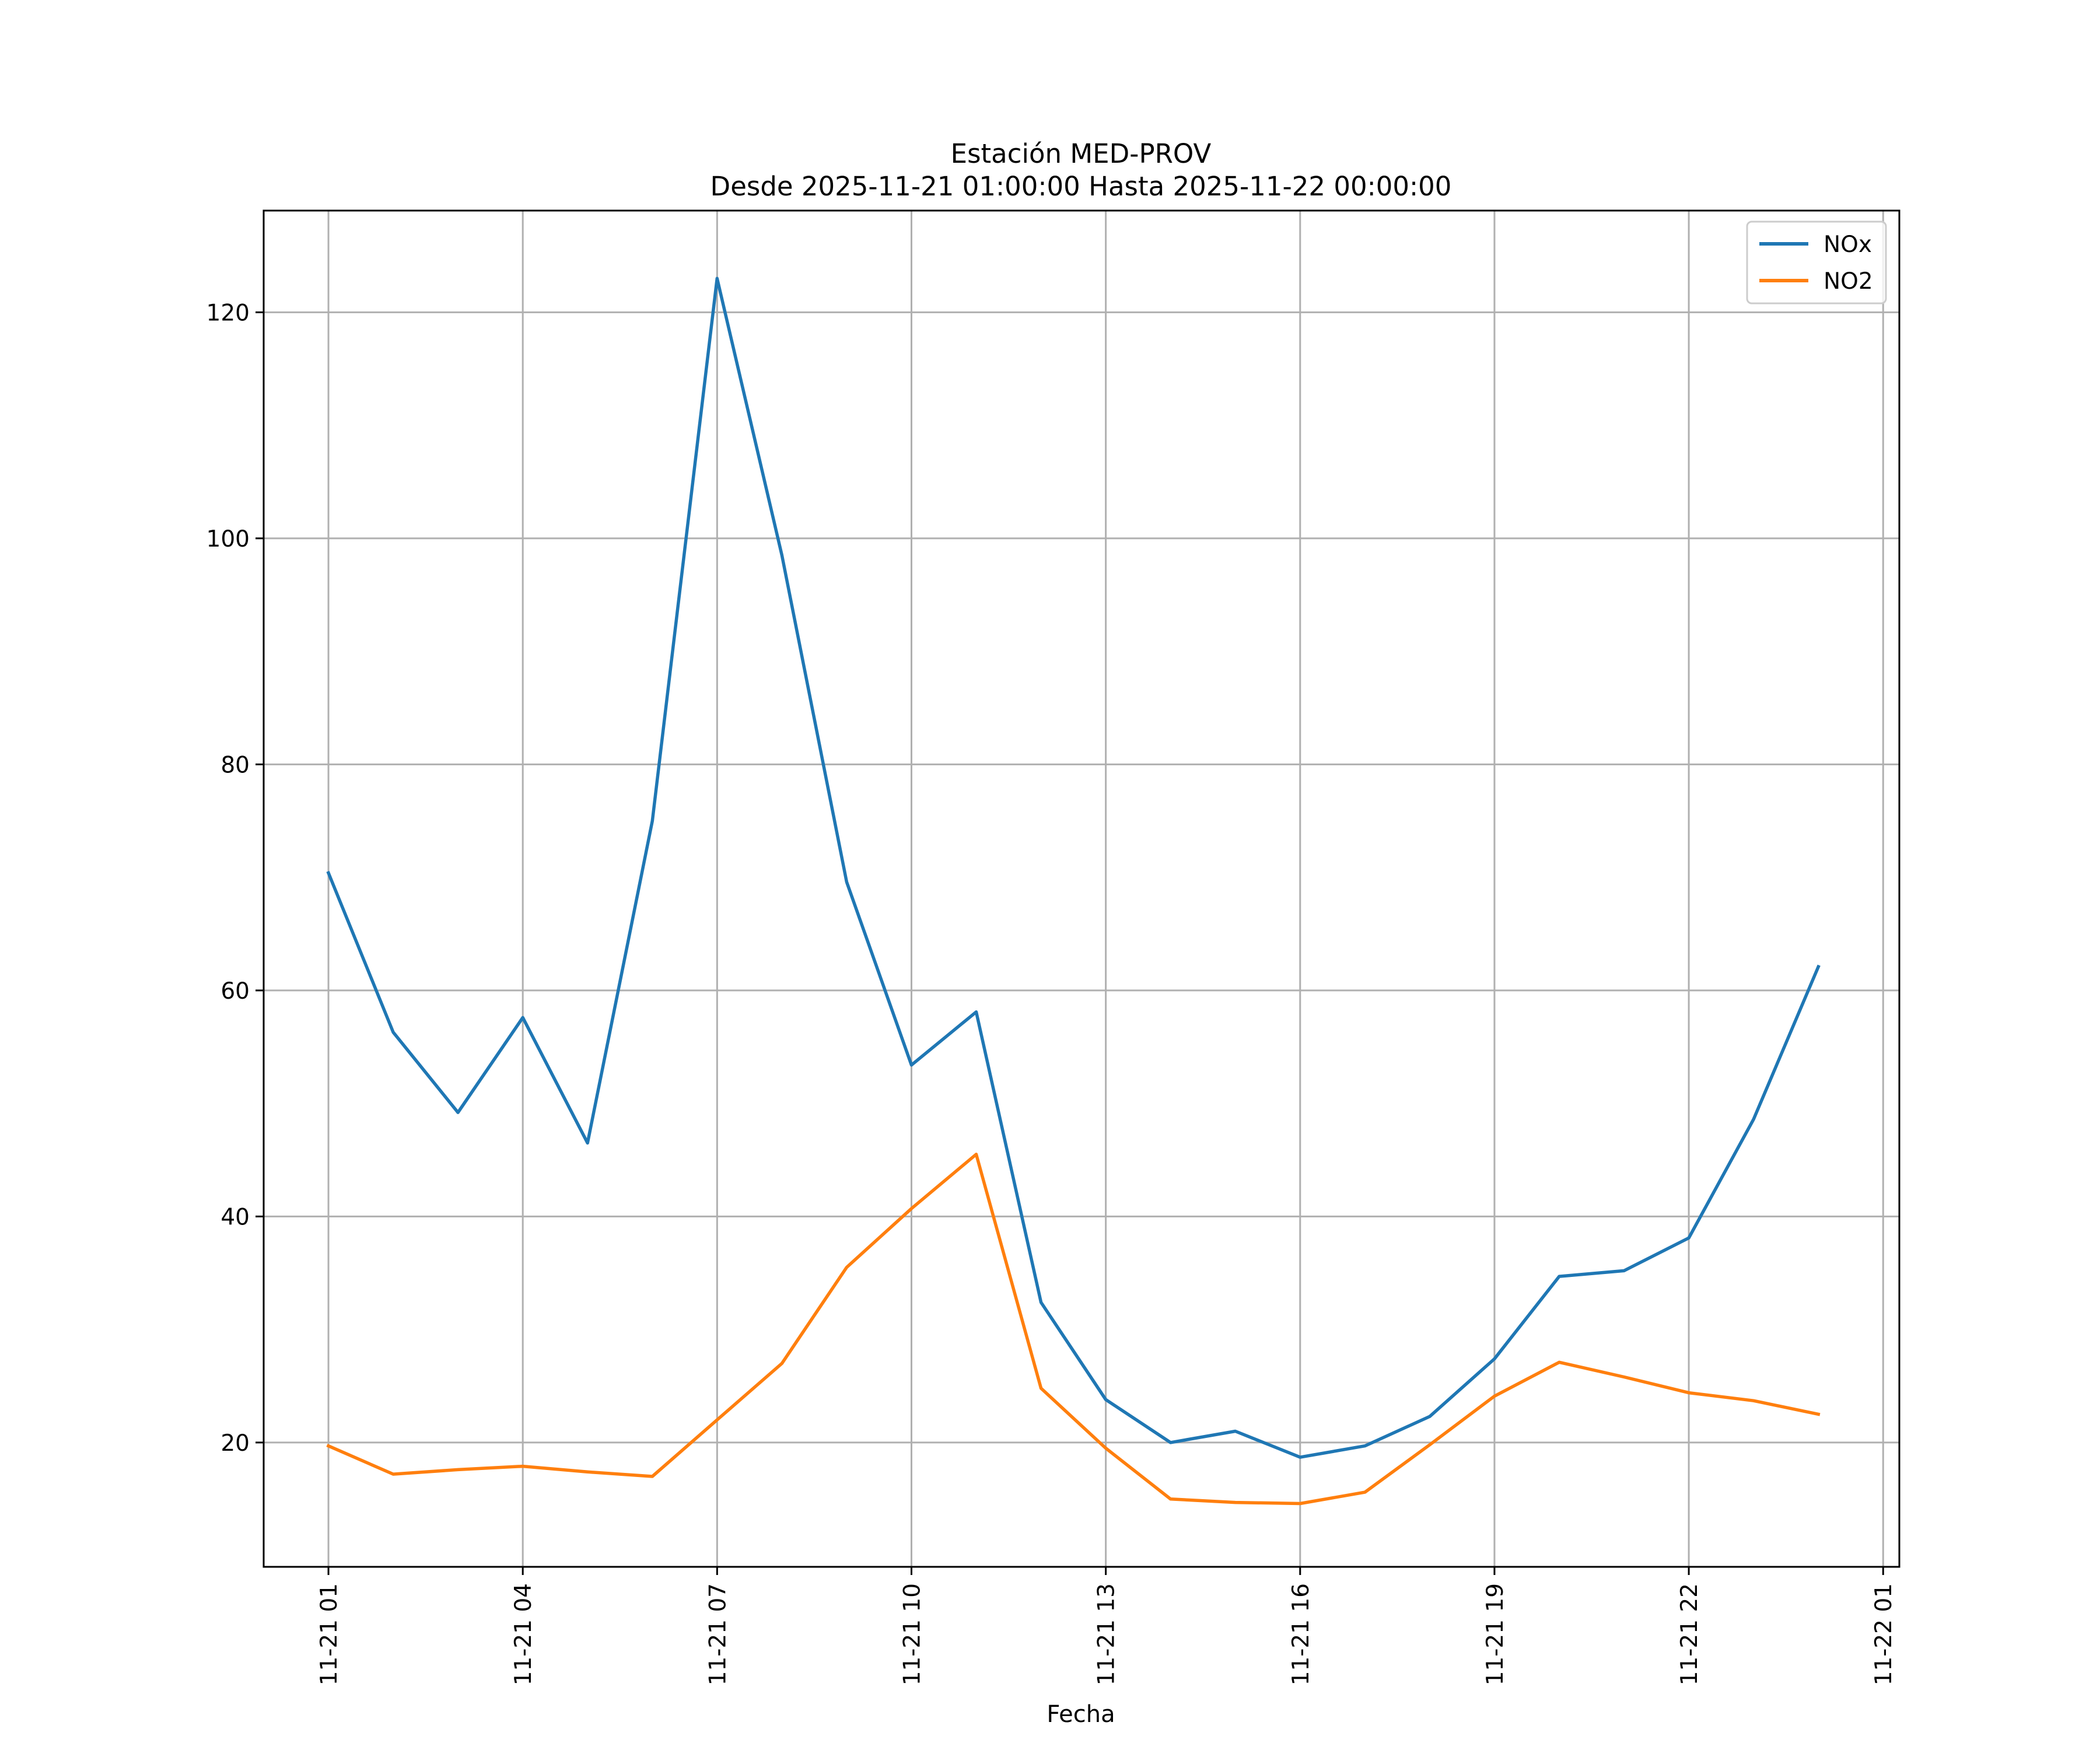 This screenshot has width=2100, height=1750. Describe the element at coordinates (1884, 1634) in the screenshot. I see `x-tick-label: 11-22 01` at that location.